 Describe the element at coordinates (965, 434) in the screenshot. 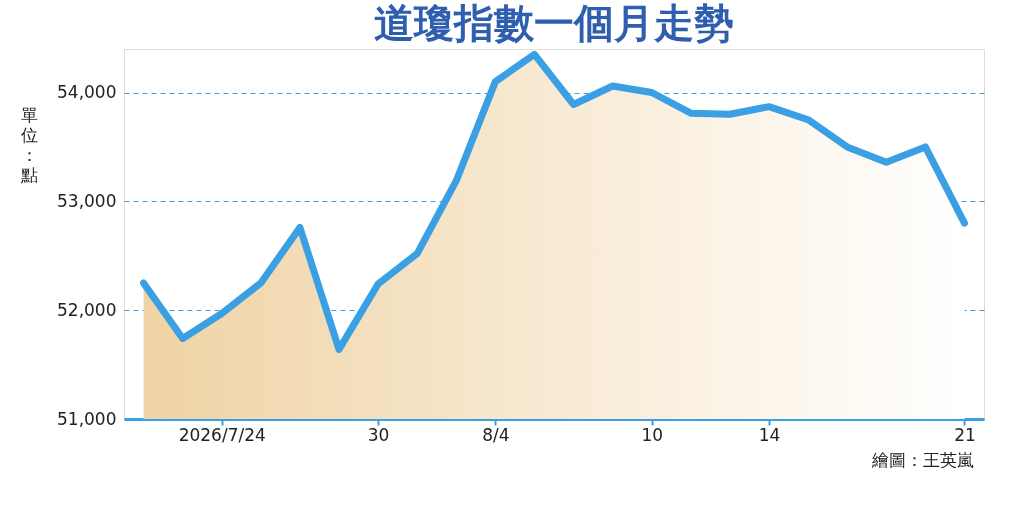

I see `x-tick-label: 21` at that location.